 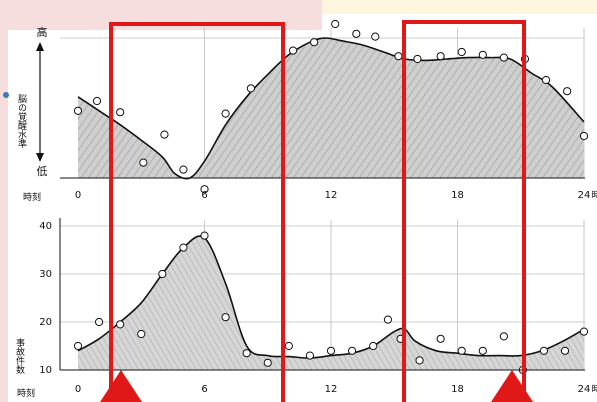 What do you see at coordinates (4, 216) in the screenshot?
I see `left-pink-strip` at bounding box center [4, 216].